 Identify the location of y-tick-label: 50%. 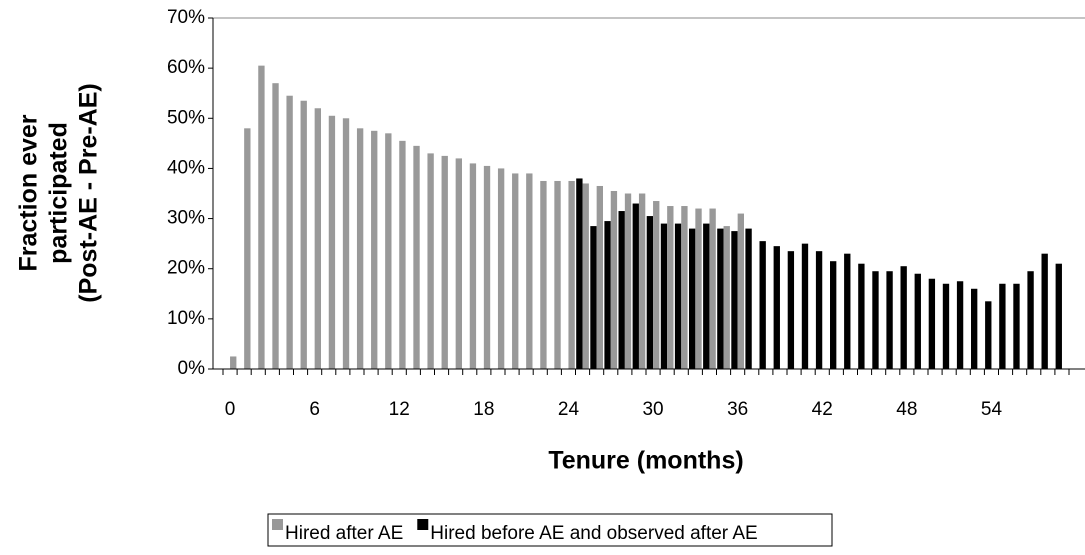
(186, 117).